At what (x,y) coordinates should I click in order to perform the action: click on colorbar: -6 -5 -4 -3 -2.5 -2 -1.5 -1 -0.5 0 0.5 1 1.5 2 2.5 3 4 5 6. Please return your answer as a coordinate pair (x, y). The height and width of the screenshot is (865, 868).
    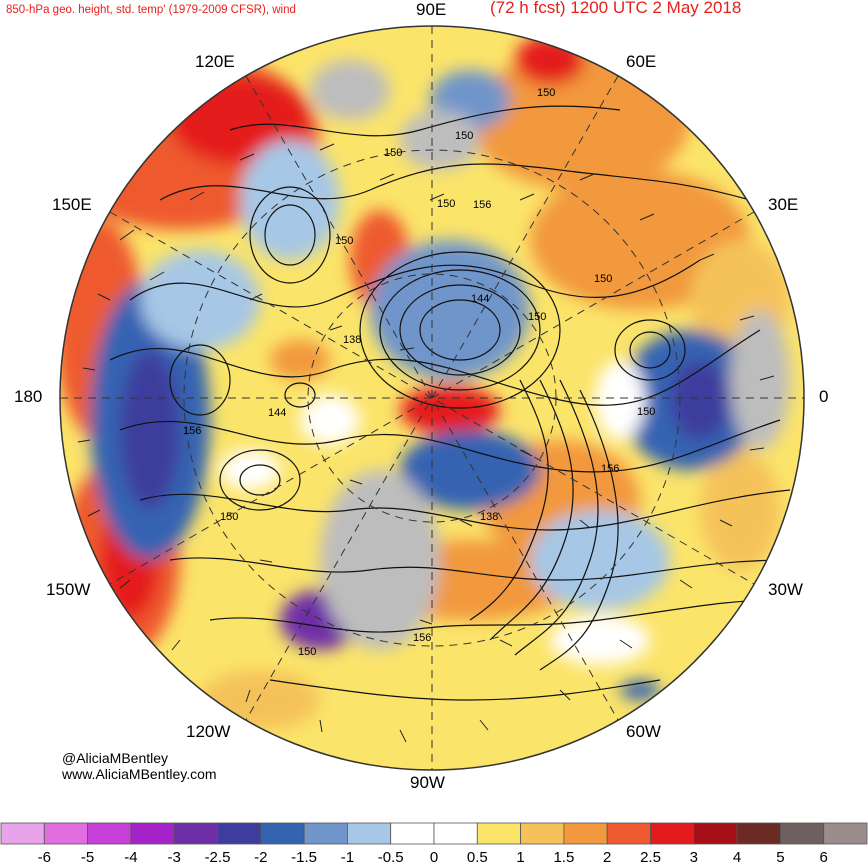
    Looking at the image, I should click on (434, 843).